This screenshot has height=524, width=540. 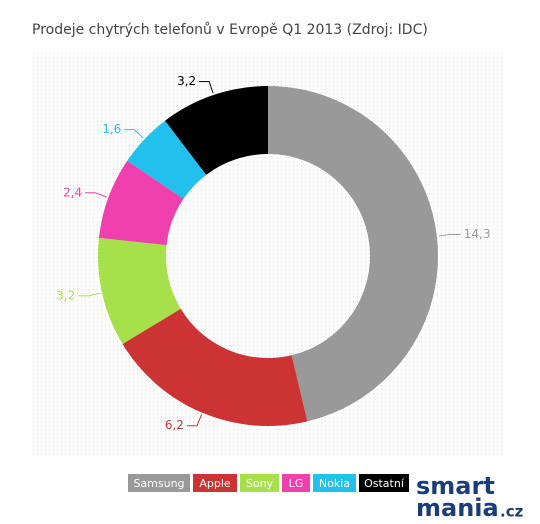 I want to click on data-label: 1,6, so click(x=111, y=129).